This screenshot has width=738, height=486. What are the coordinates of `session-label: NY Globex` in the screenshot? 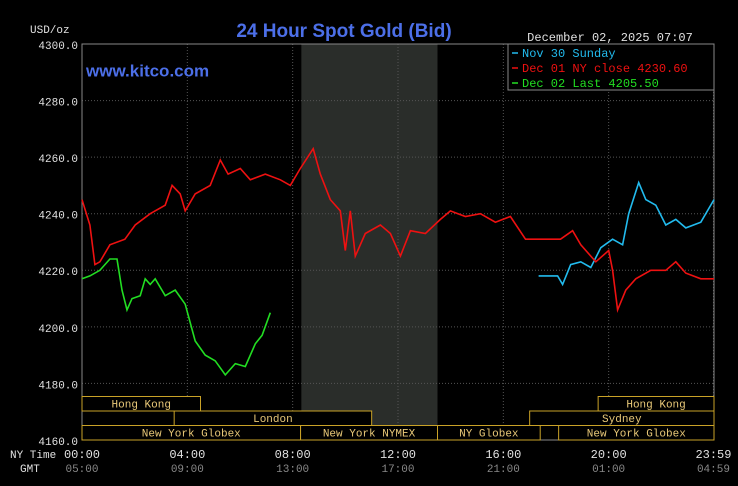 It's located at (489, 435).